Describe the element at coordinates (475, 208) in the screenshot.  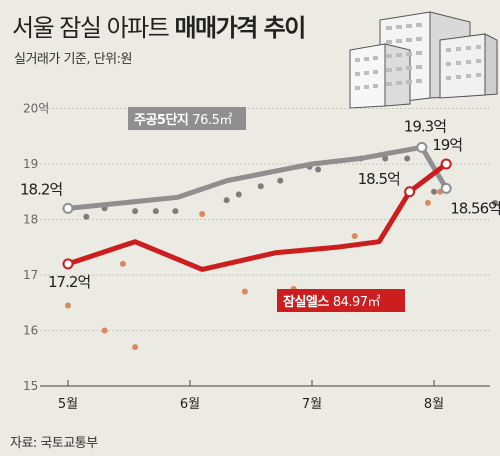
I see `value-label: 18.56억` at that location.